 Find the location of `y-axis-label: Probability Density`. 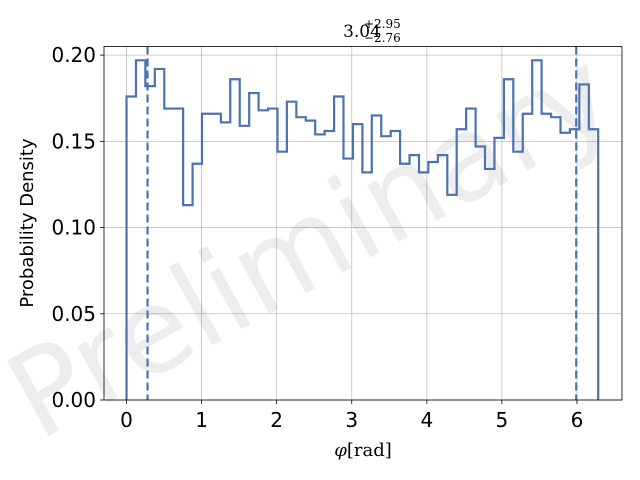

y-axis-label: Probability Density is located at coordinates (27, 223).